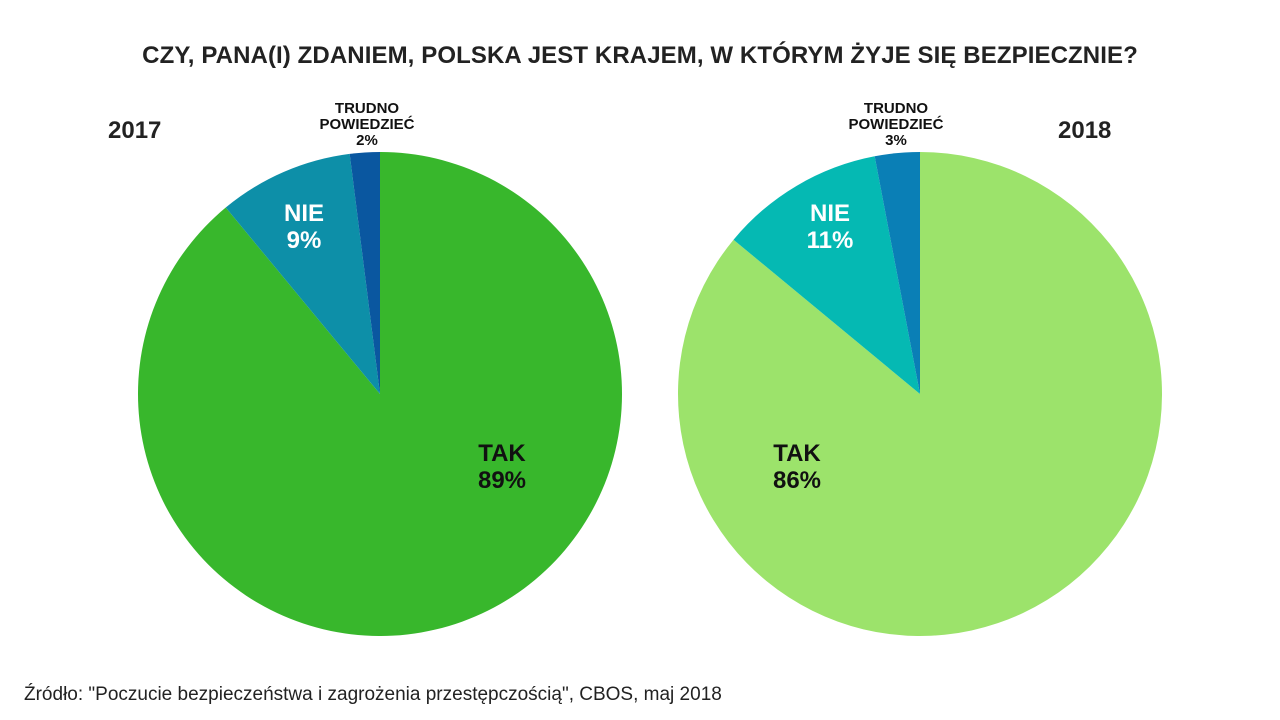 This screenshot has width=1280, height=720. I want to click on nie-value: 11%, so click(830, 240).